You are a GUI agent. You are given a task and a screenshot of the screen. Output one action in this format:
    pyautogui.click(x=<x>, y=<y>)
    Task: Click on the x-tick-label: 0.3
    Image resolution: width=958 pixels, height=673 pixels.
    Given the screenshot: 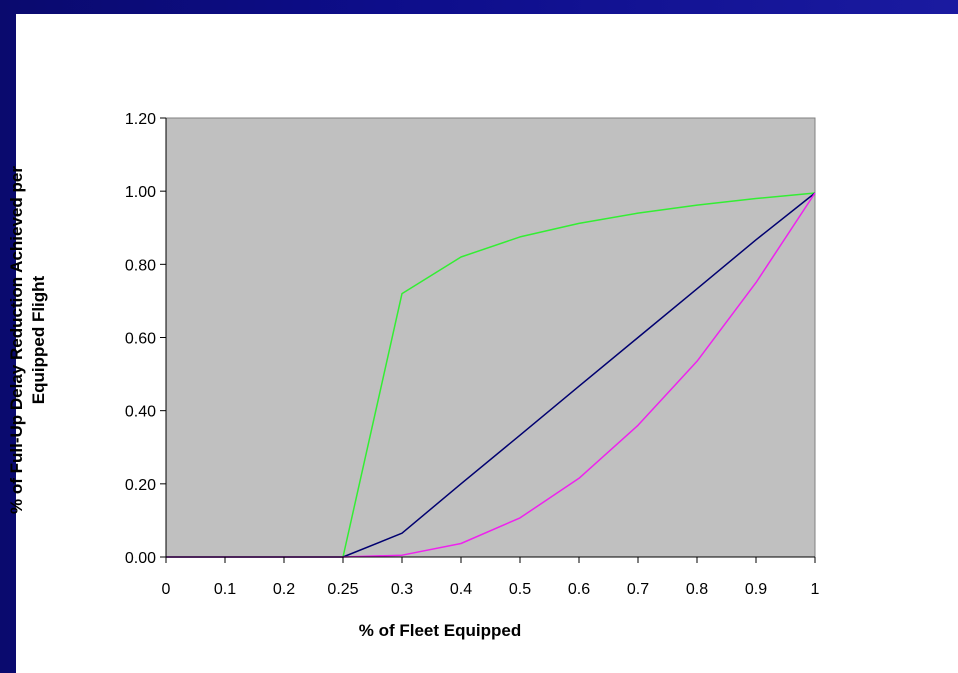 What is the action you would take?
    pyautogui.click(x=402, y=589)
    